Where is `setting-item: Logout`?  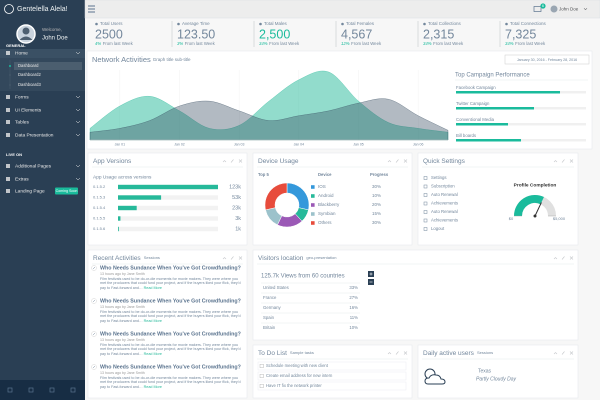
setting-item: Logout is located at coordinates (438, 228).